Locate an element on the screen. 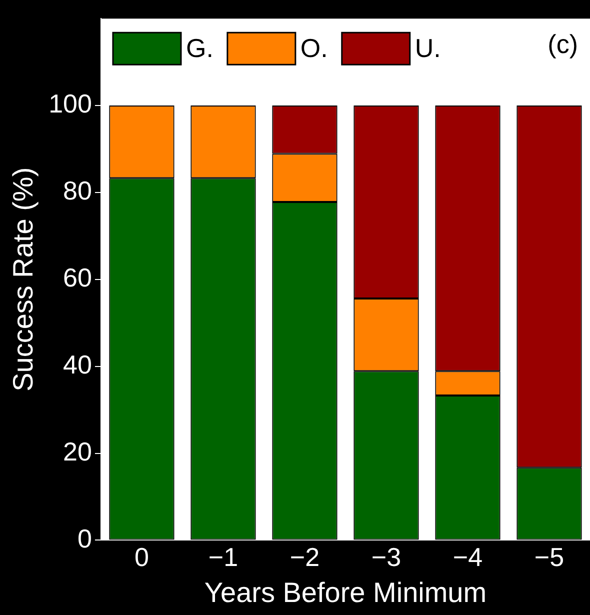 The image size is (590, 615). x-tick-label: −1 is located at coordinates (223, 557).